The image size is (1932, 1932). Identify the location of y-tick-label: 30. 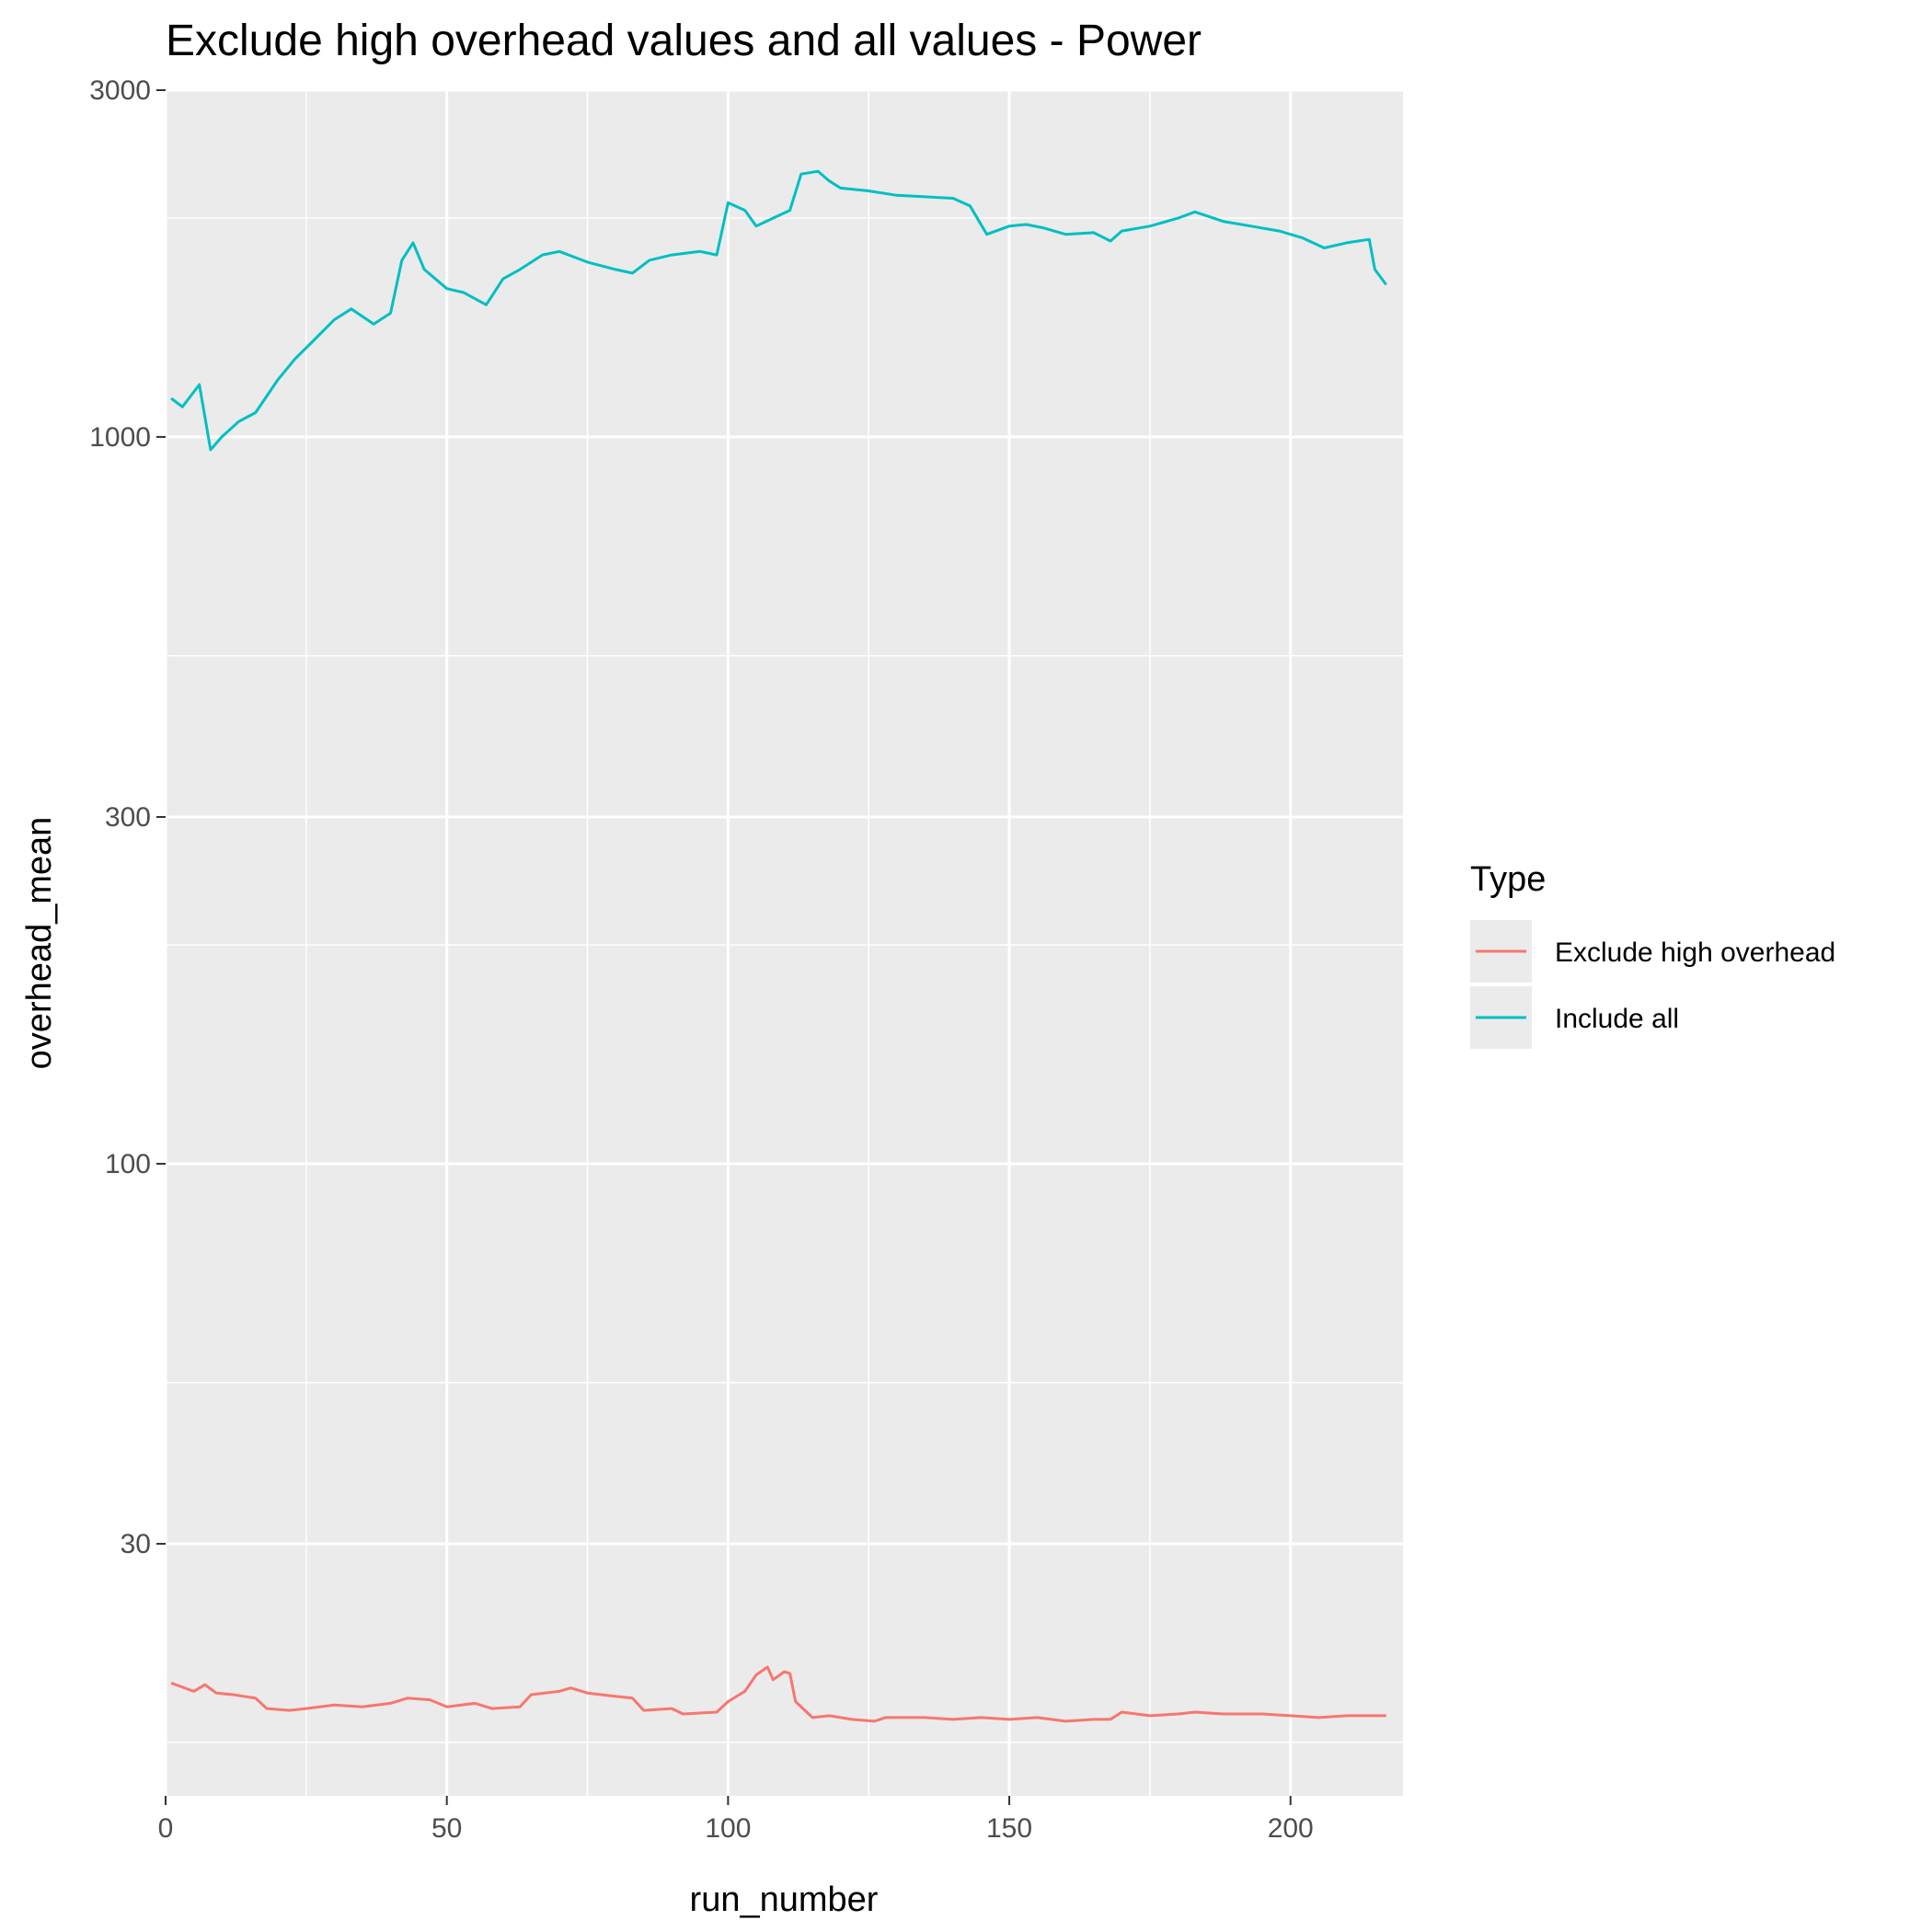
(136, 1544).